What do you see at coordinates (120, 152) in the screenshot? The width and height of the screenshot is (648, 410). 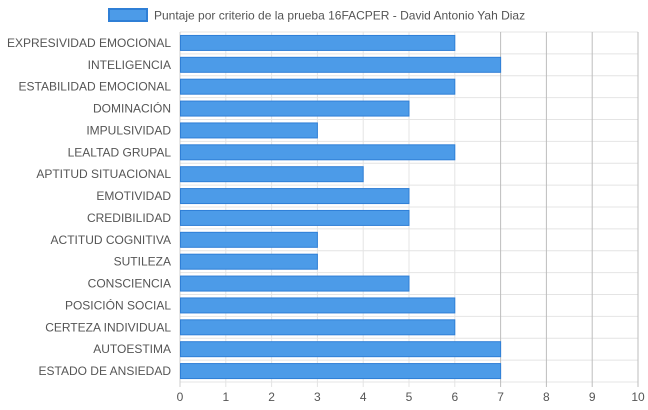 I see `category-label: LEALTAD GRUPAL` at bounding box center [120, 152].